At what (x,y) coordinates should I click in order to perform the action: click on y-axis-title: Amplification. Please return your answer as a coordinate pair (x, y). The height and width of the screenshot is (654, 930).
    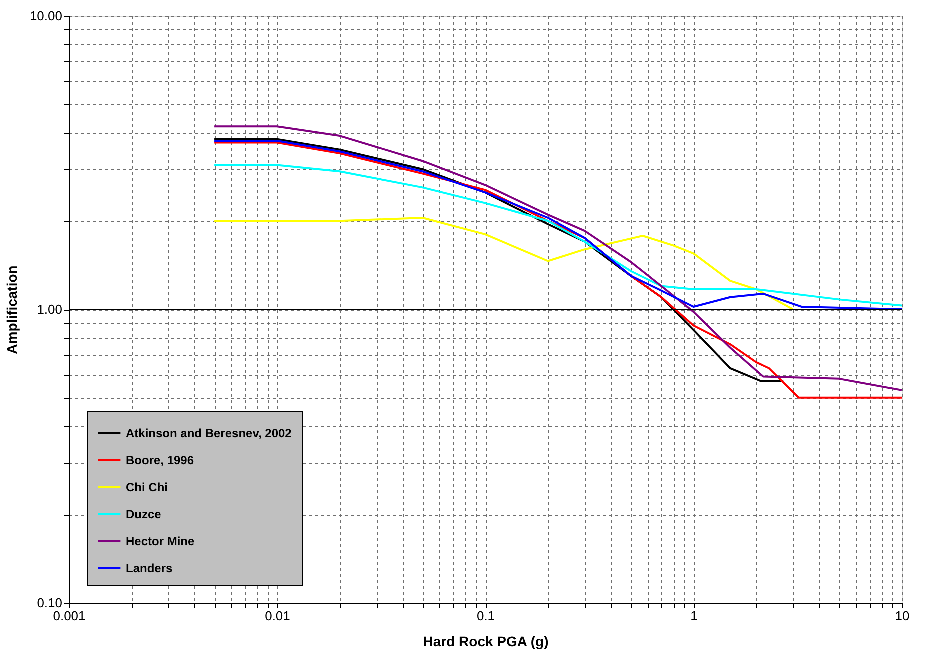
    Looking at the image, I should click on (12, 310).